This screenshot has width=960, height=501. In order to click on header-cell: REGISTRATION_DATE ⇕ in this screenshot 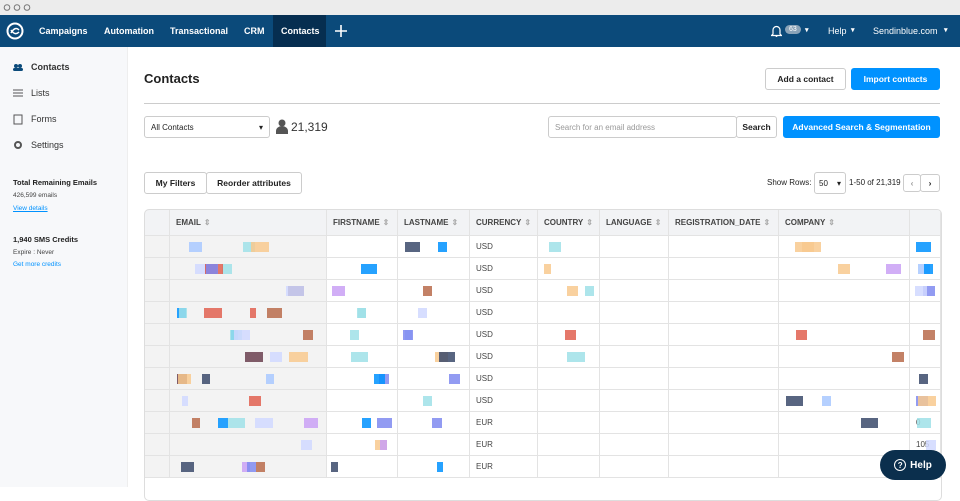, I will do `click(724, 223)`.